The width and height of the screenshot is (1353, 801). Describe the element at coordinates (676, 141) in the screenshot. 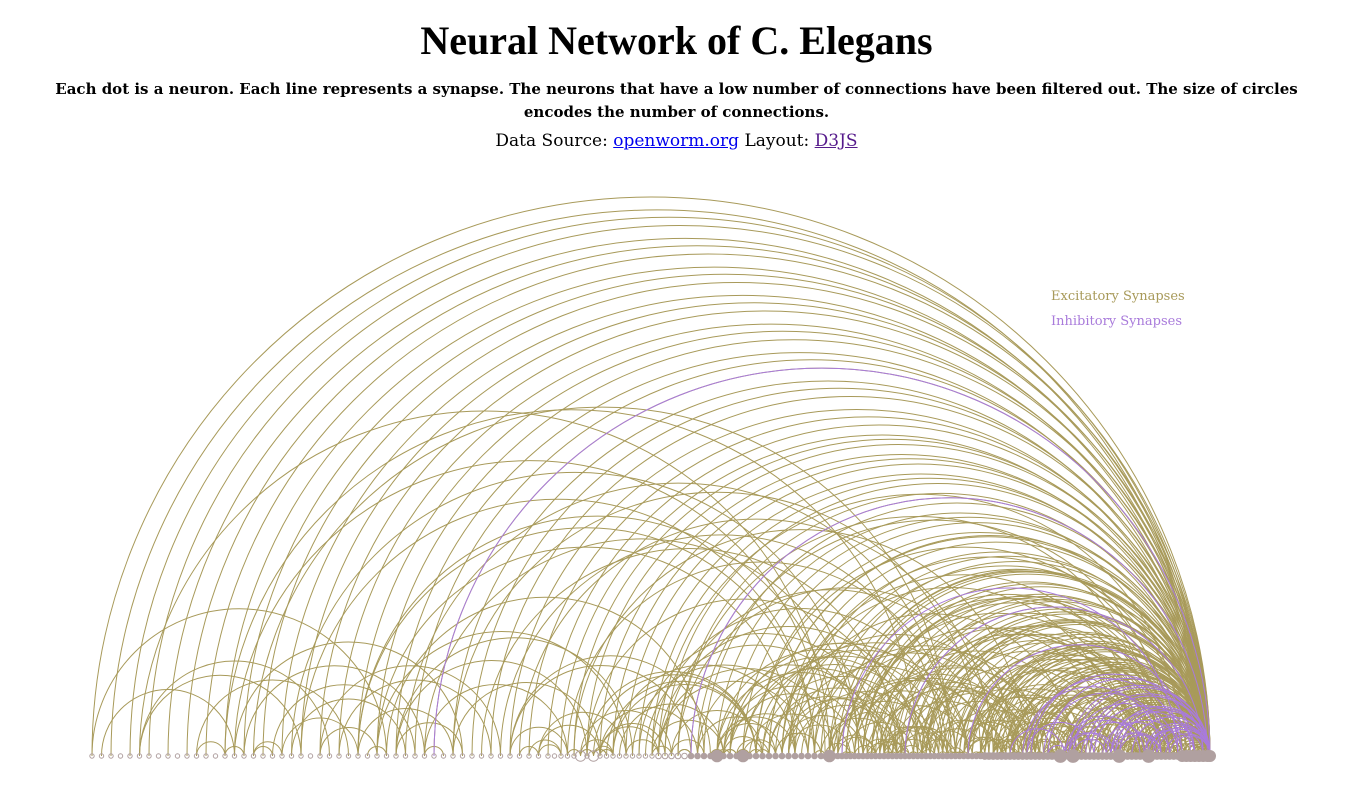

I see `openworm-link: openworm.org` at that location.